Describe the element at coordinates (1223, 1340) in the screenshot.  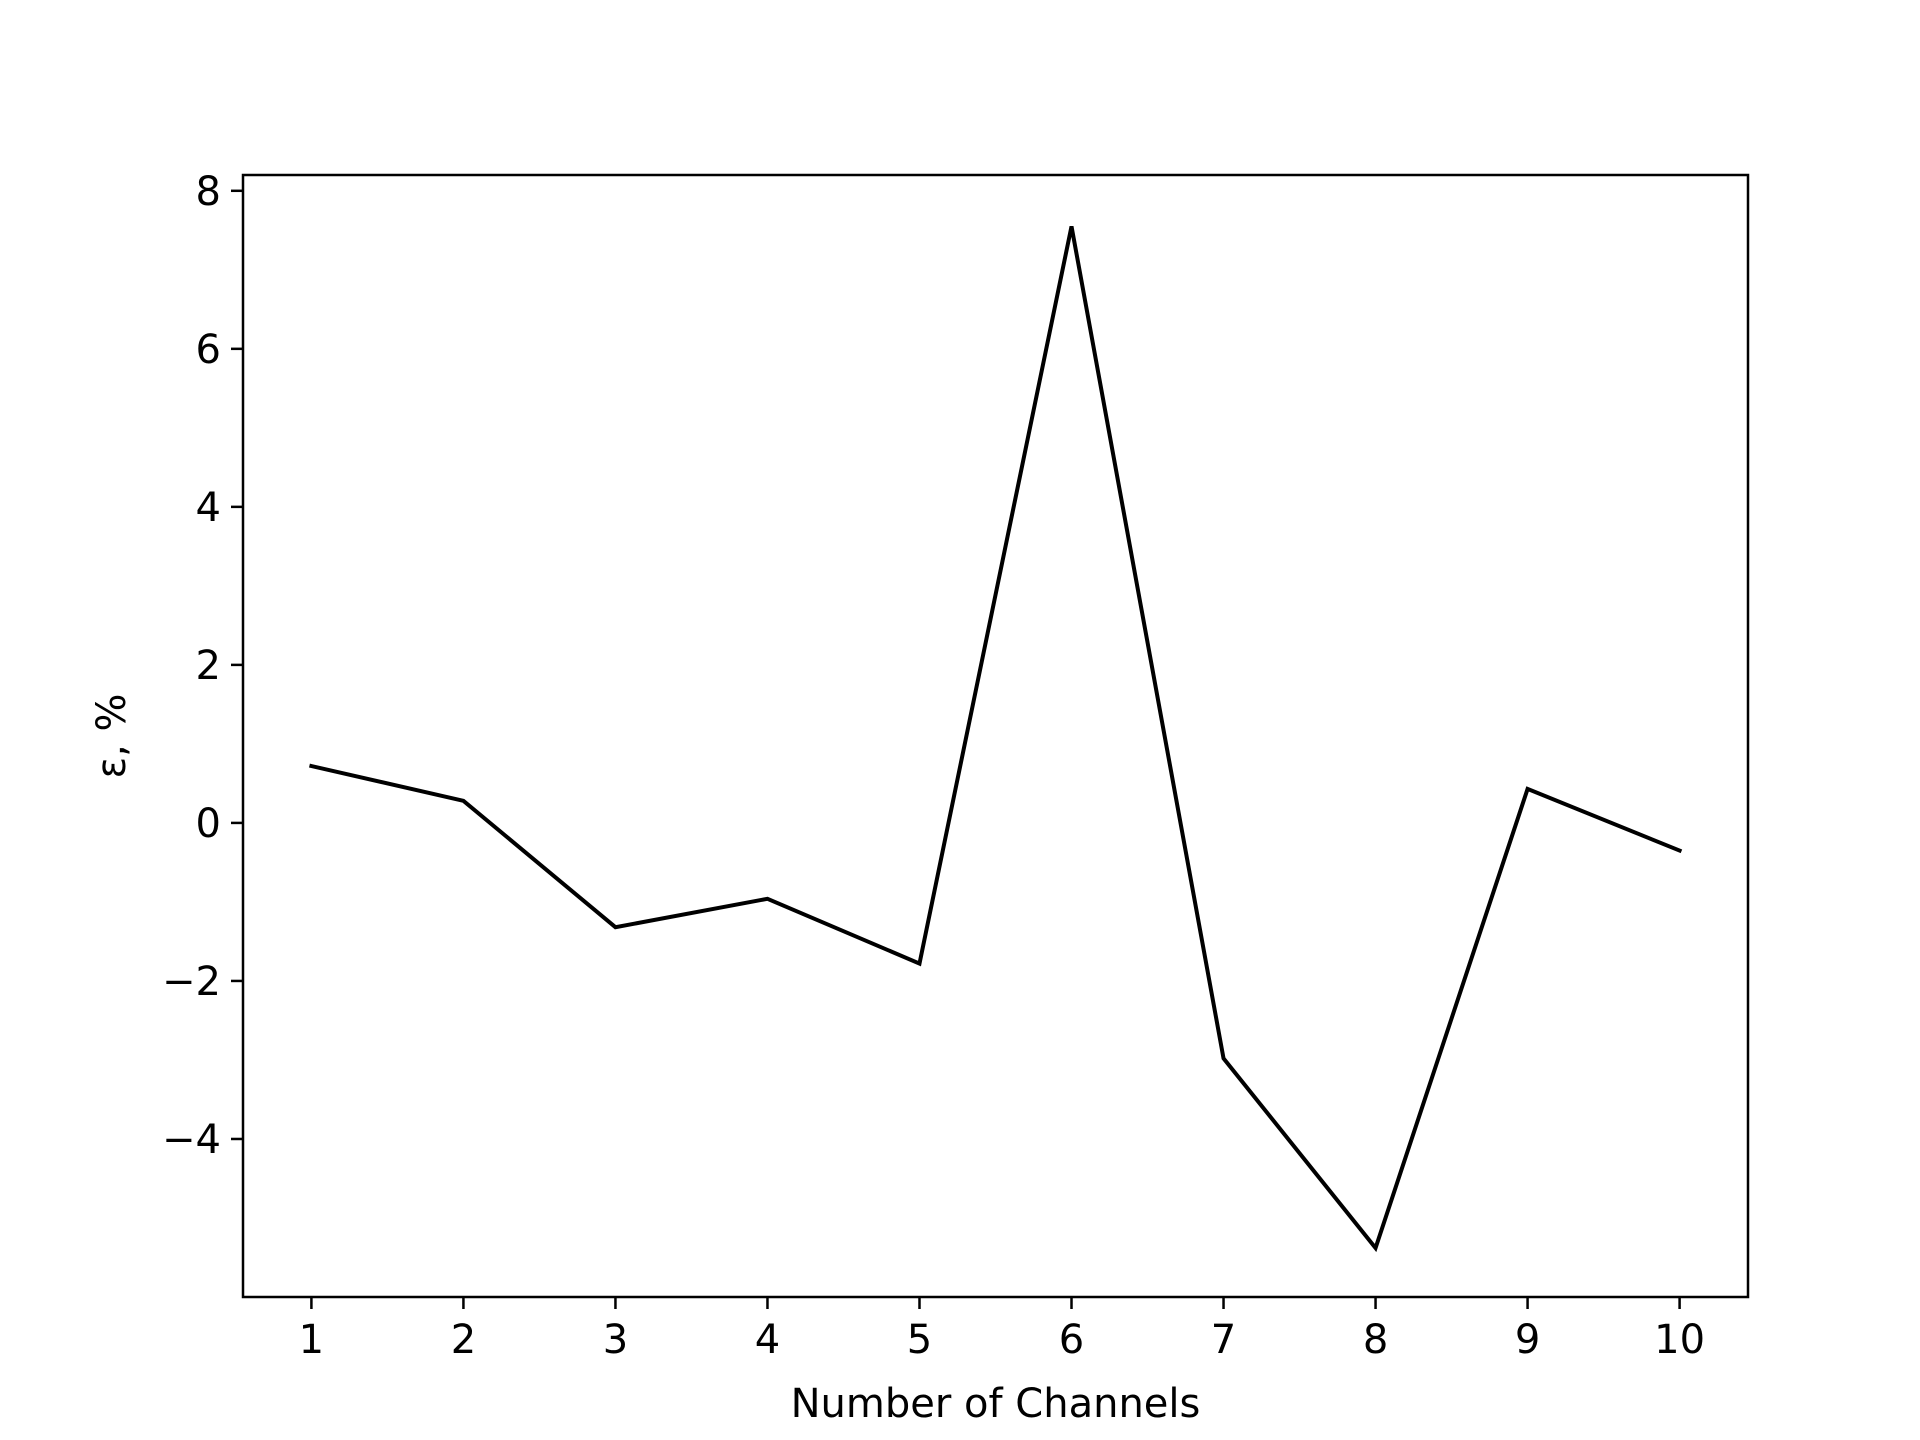
I see `x-tick-label: 7` at that location.